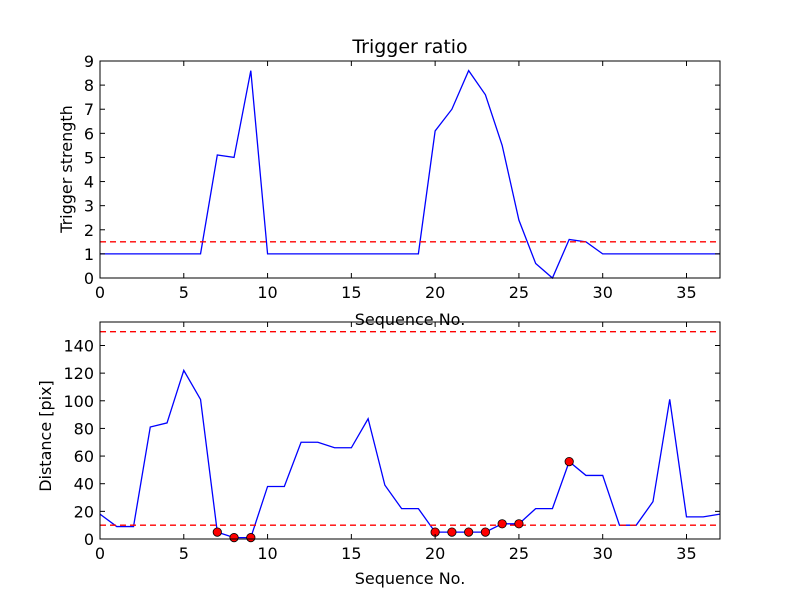  Describe the element at coordinates (78, 401) in the screenshot. I see `y-tick-label: 100` at that location.